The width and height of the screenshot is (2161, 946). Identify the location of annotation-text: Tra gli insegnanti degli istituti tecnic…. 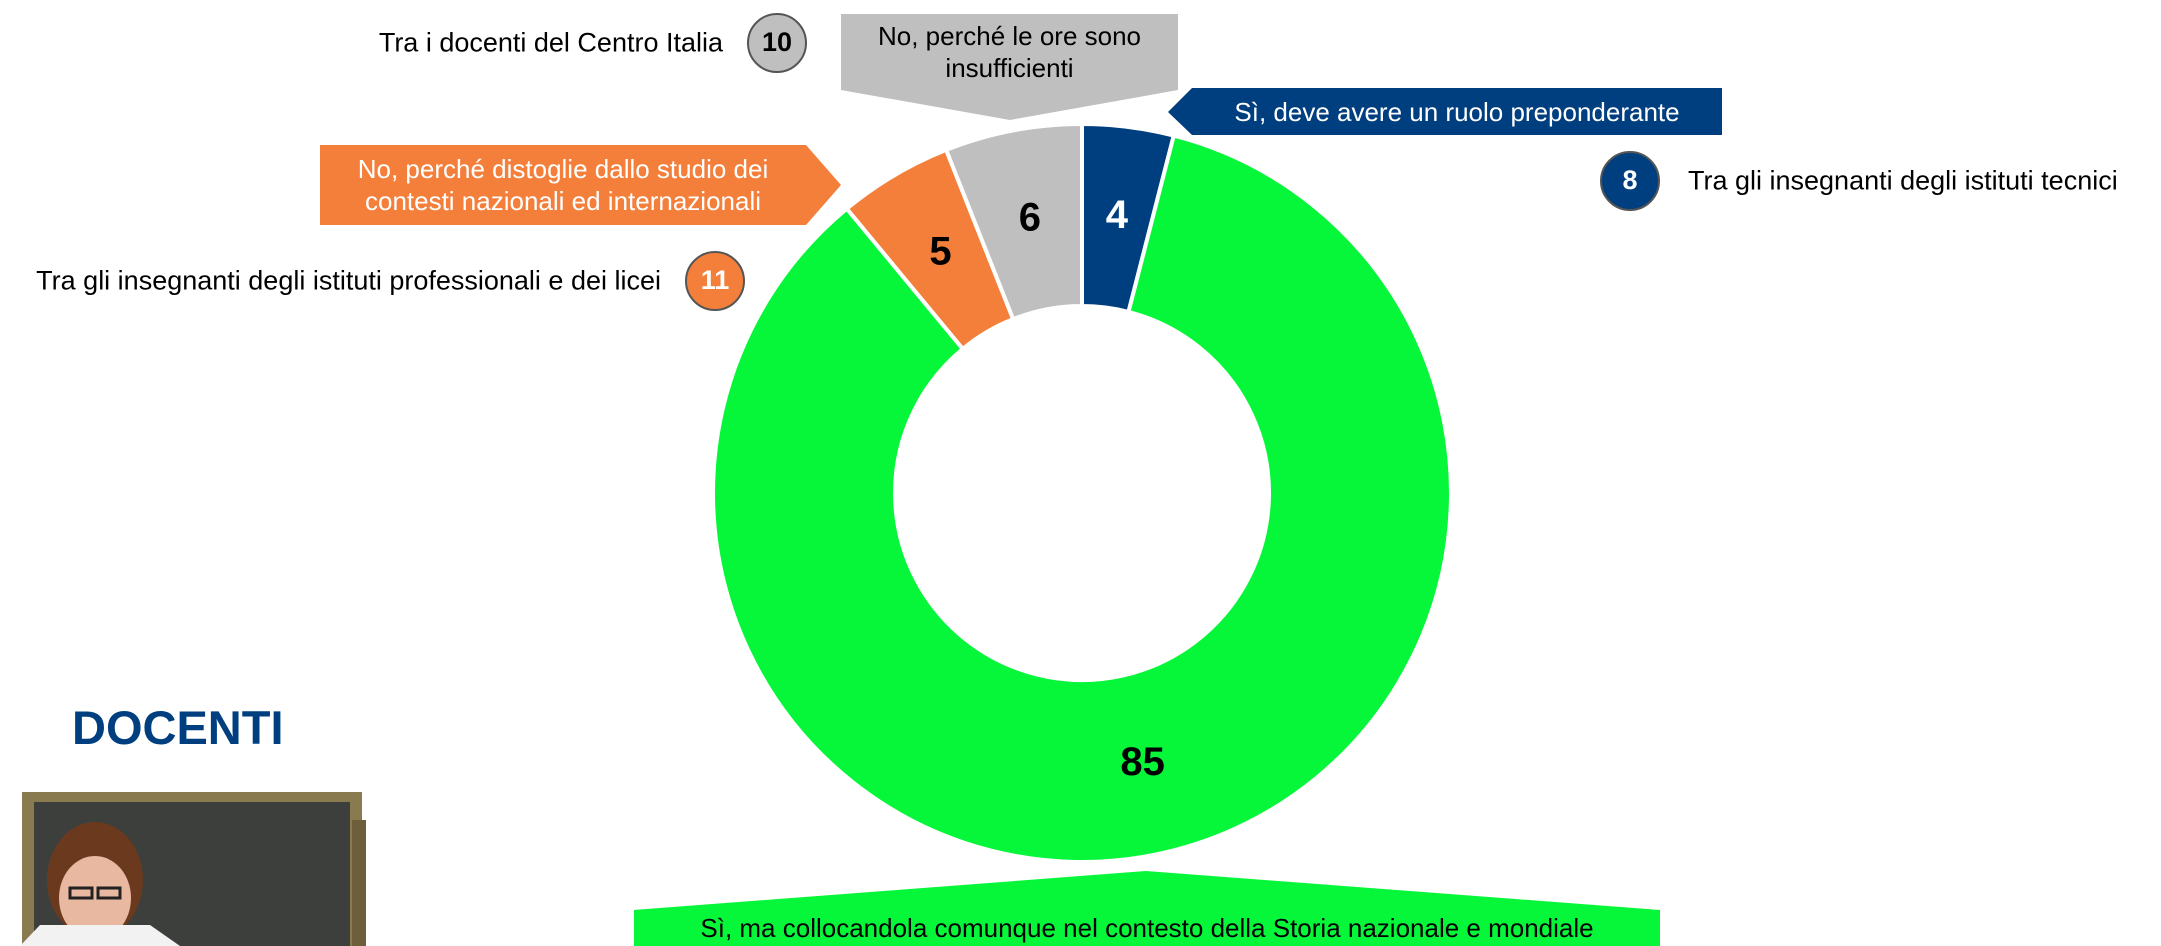
(1903, 180).